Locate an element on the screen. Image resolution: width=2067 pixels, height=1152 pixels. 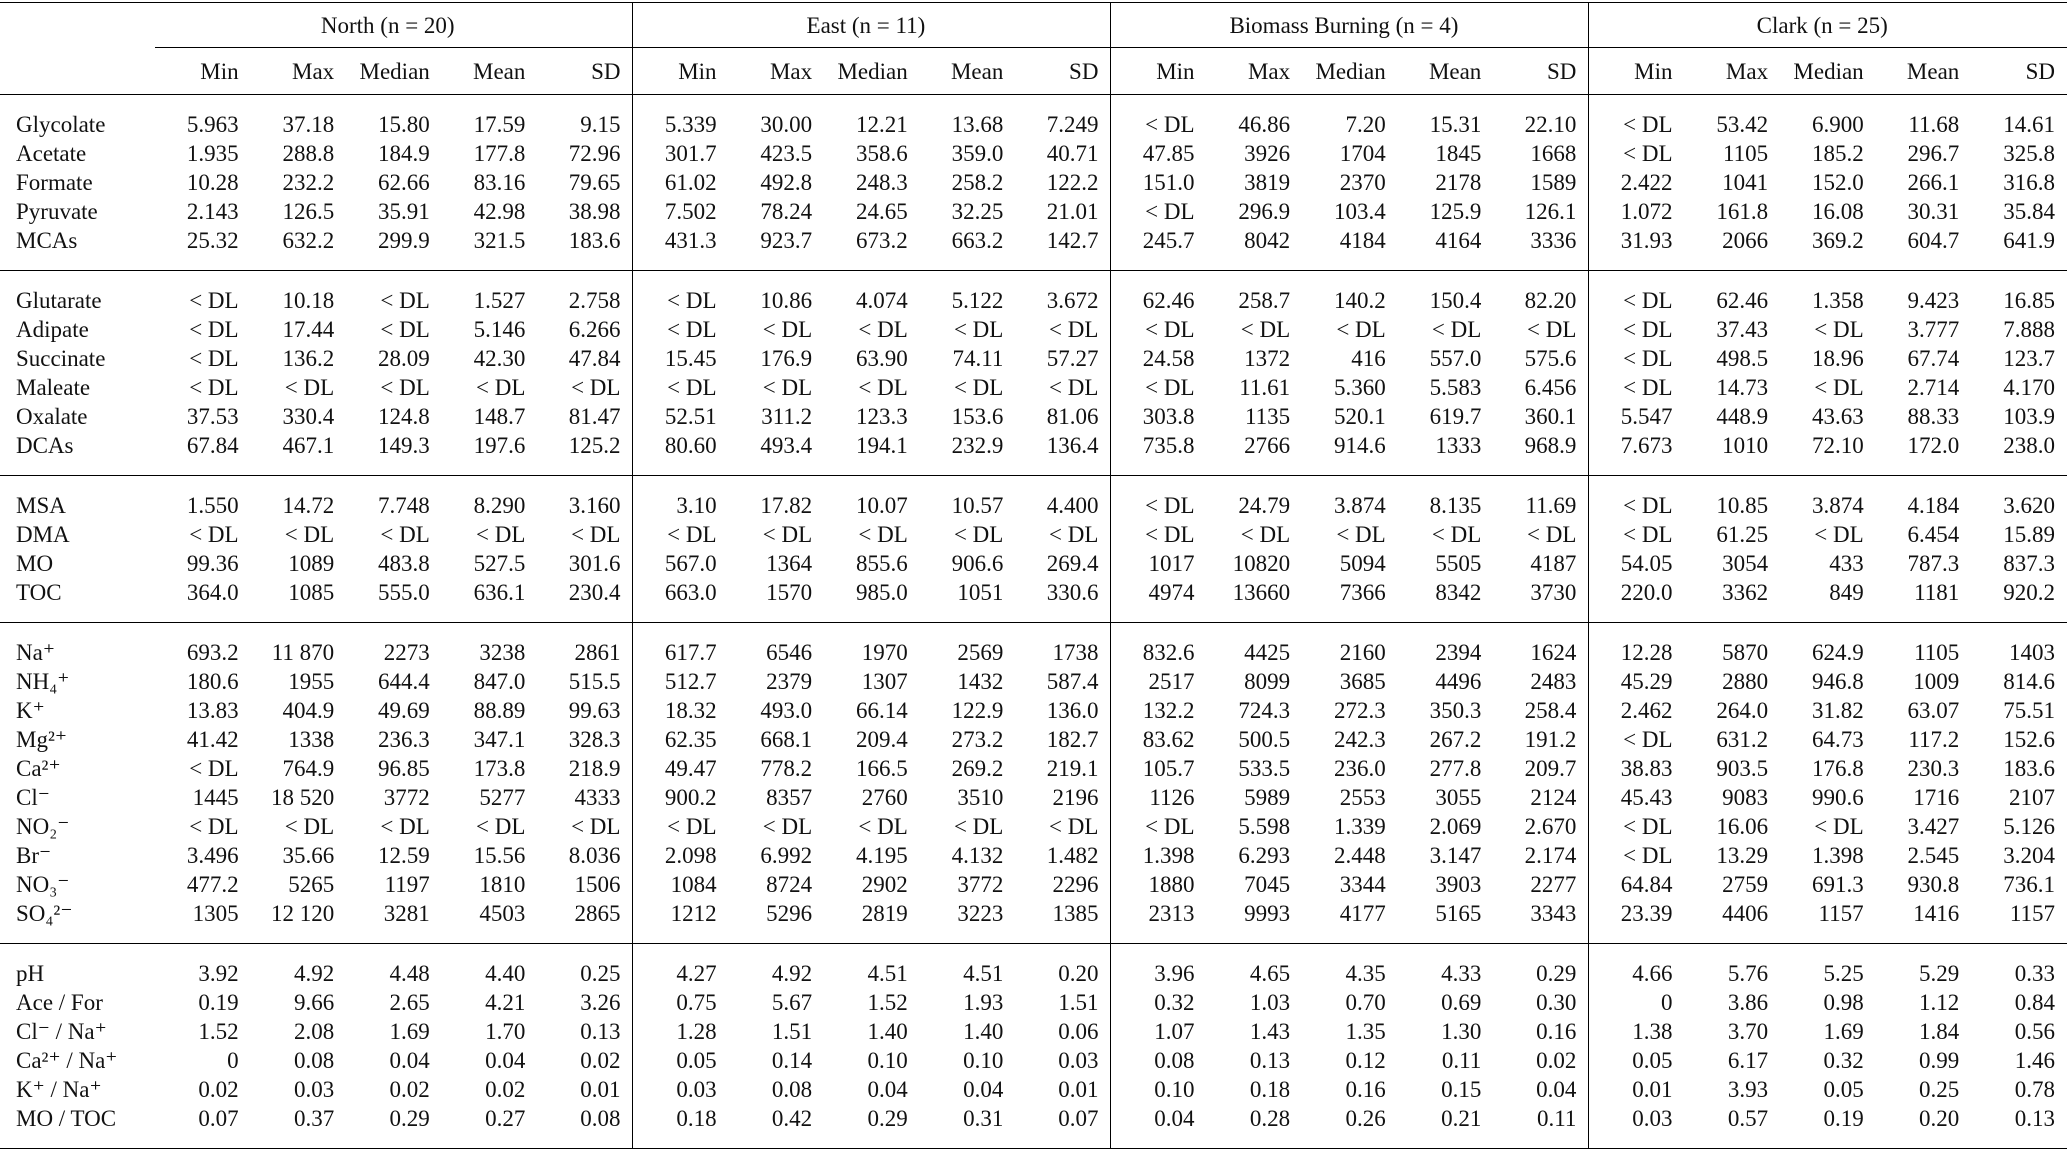
row-label: Acetate is located at coordinates (51, 153).